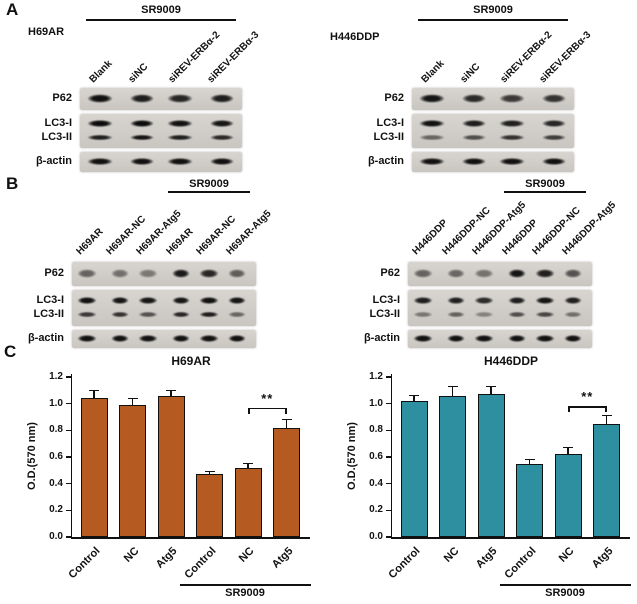 The height and width of the screenshot is (604, 637). I want to click on chart-title: H69AR, so click(191, 361).